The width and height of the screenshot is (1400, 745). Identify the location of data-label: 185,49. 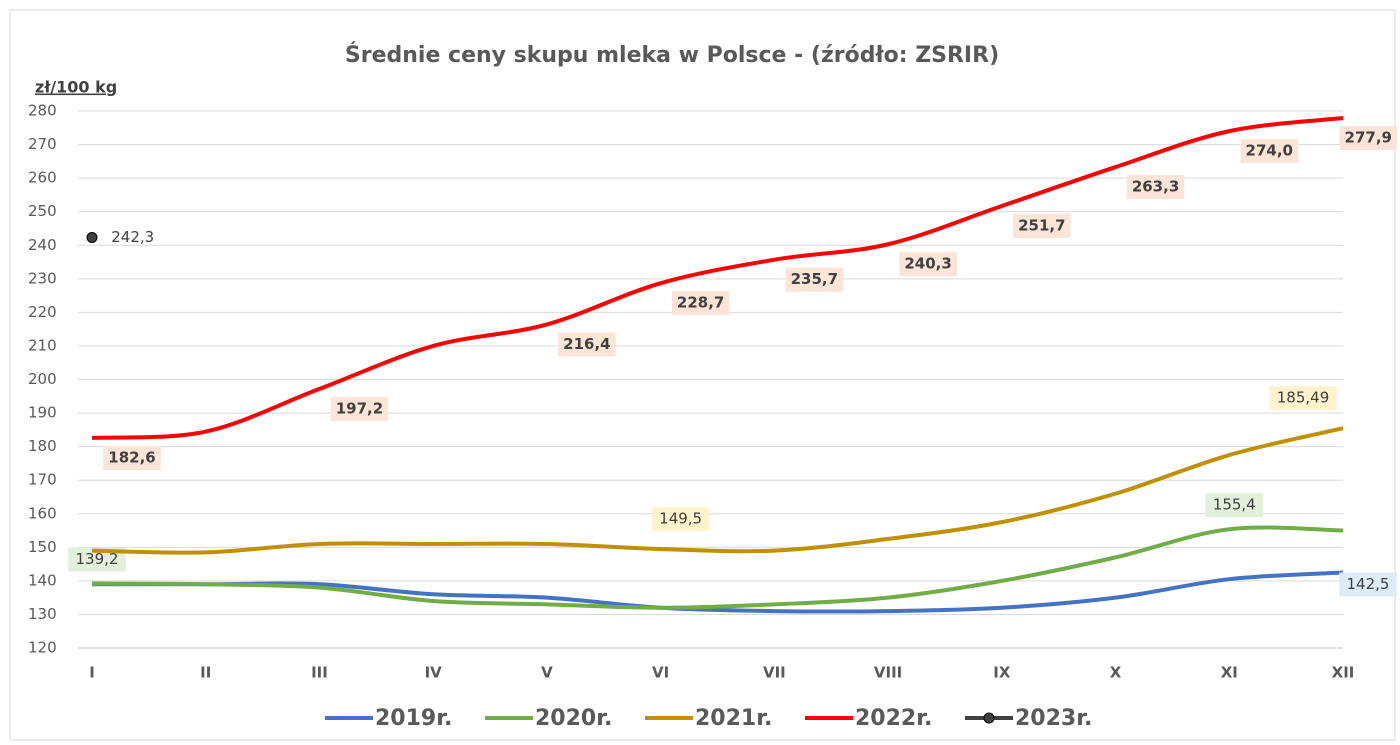
(1303, 398).